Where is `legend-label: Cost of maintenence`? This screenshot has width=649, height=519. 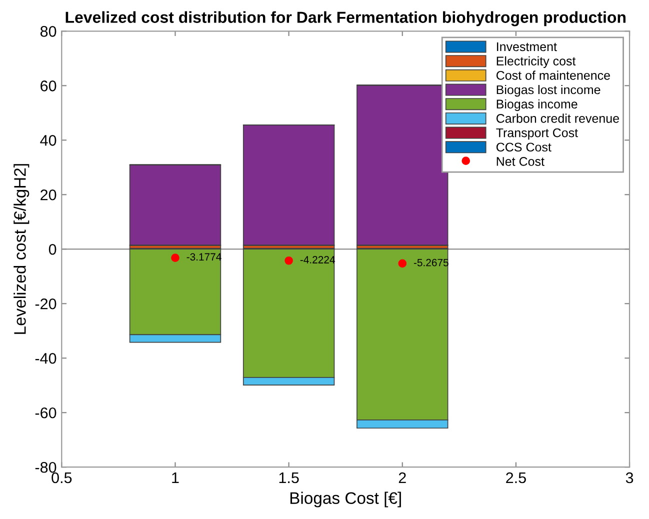
legend-label: Cost of maintenence is located at coordinates (553, 75).